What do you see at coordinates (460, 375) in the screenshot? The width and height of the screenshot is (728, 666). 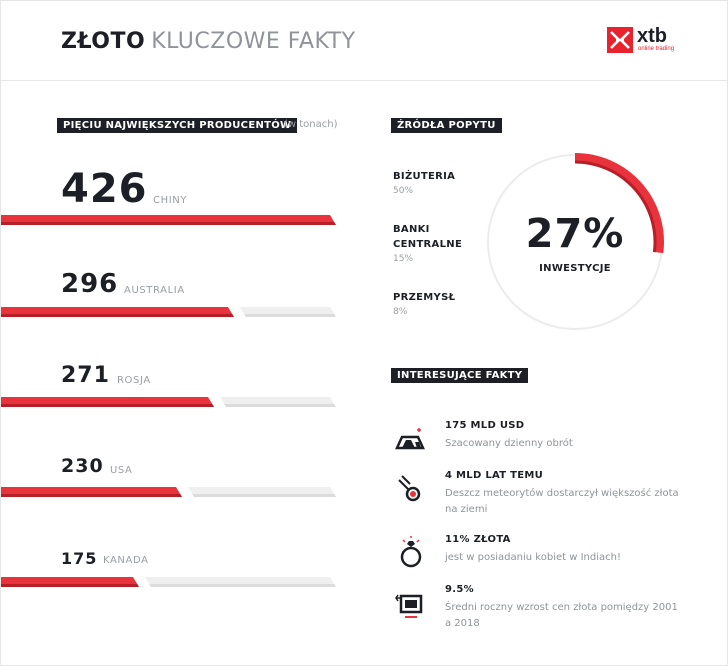 I see `facts-tag: INTERESUJĄCE FAKTY` at bounding box center [460, 375].